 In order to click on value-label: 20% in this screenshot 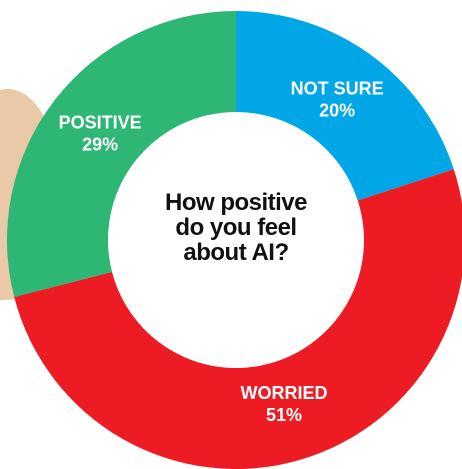, I will do `click(337, 111)`.